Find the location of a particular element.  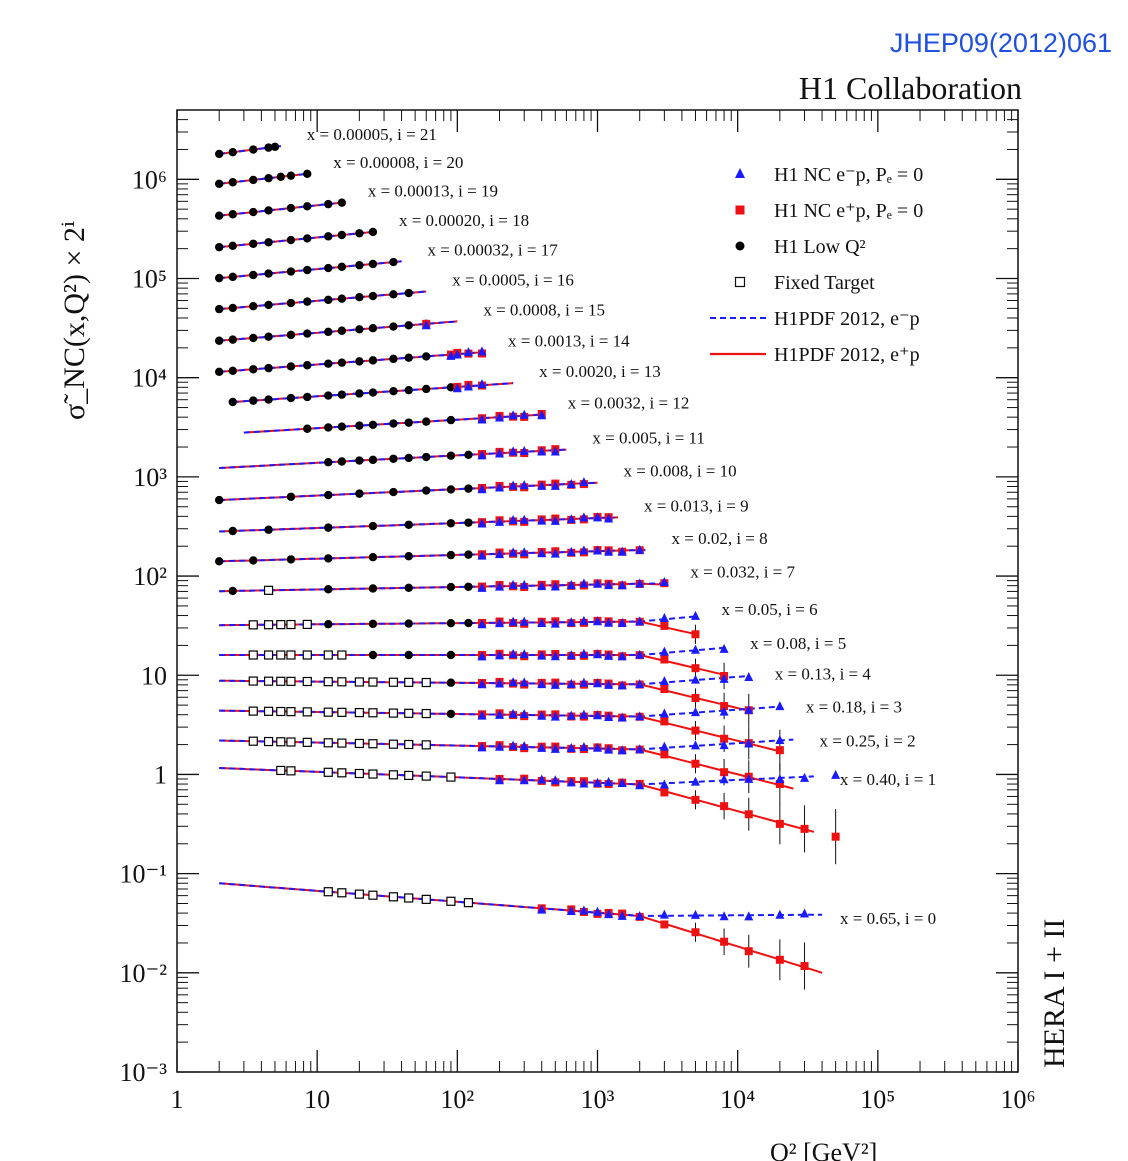

legend-entry: H1 Low Q² is located at coordinates (800, 247).